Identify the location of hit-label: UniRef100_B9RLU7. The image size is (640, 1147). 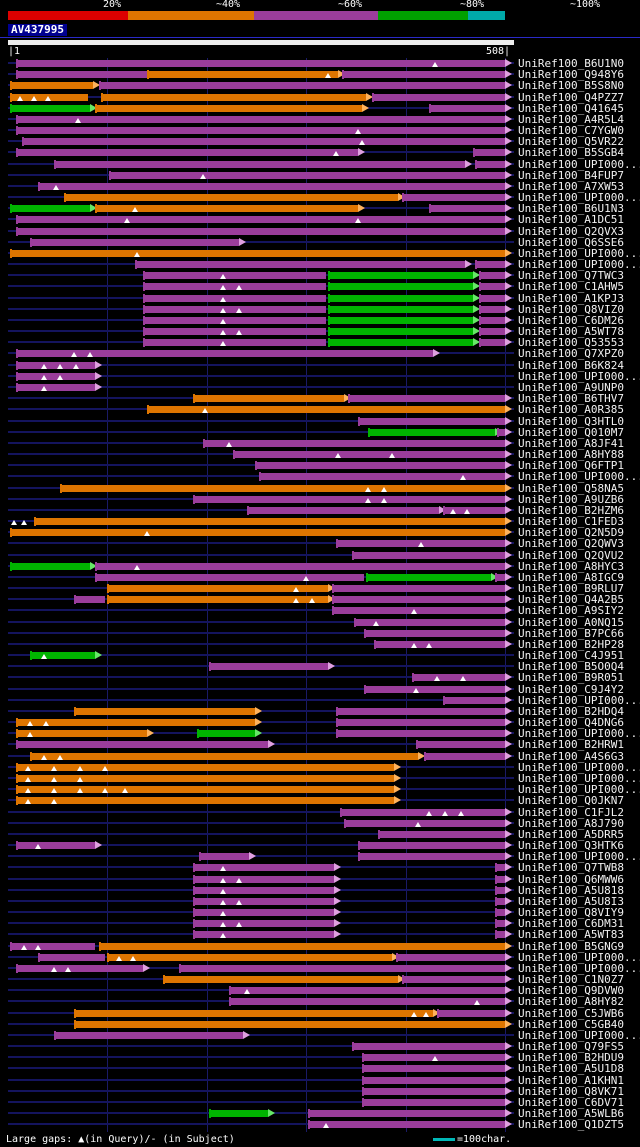
(571, 589).